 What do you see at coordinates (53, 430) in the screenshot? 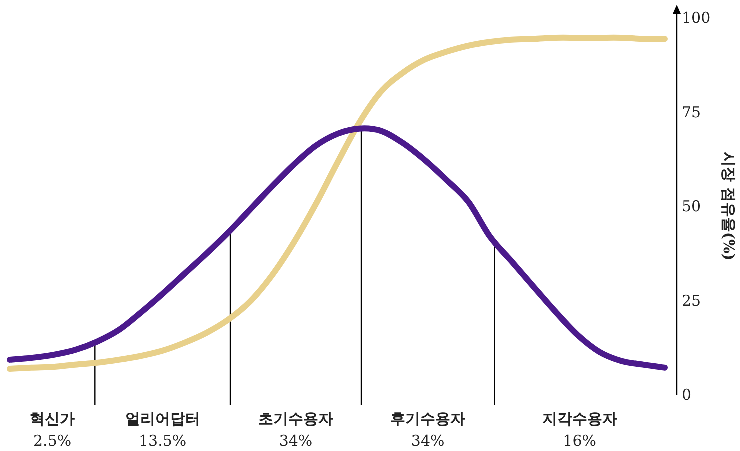
I see `text: 혁신가 2.5%` at bounding box center [53, 430].